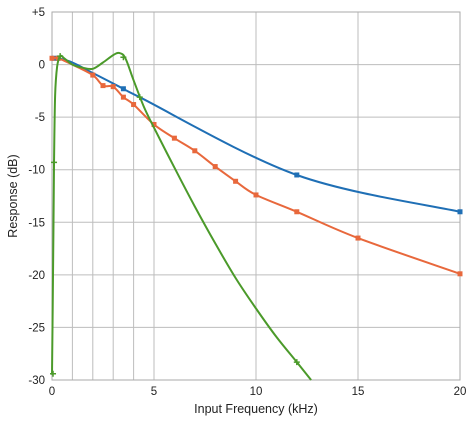 The height and width of the screenshot is (422, 476). I want to click on x-tick-label: 15, so click(358, 392).